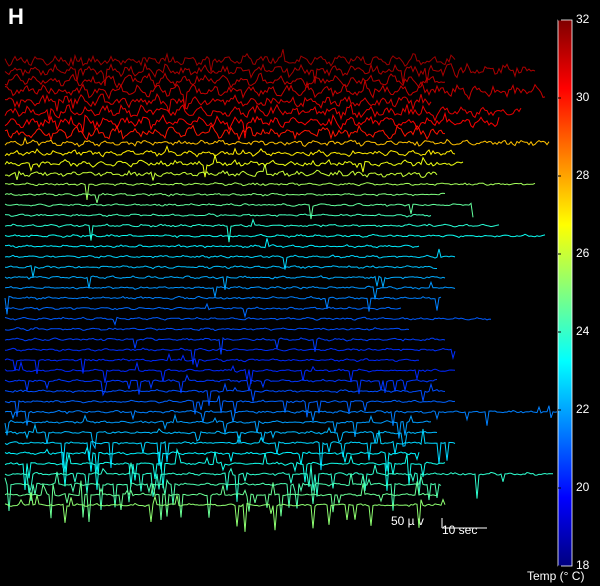 The height and width of the screenshot is (586, 600). I want to click on colorbar-label: Temp (° C), so click(555, 576).